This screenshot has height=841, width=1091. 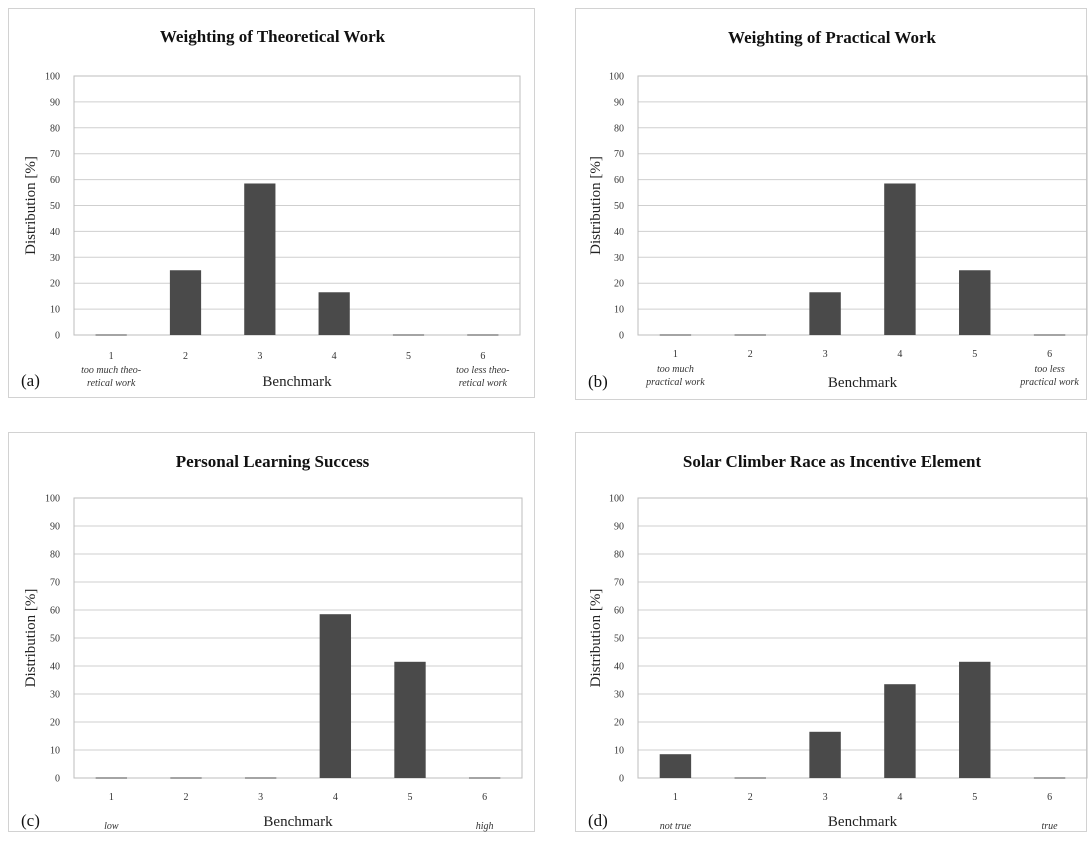 I want to click on chart-title: Weighting of Theoretical Work, so click(x=273, y=36).